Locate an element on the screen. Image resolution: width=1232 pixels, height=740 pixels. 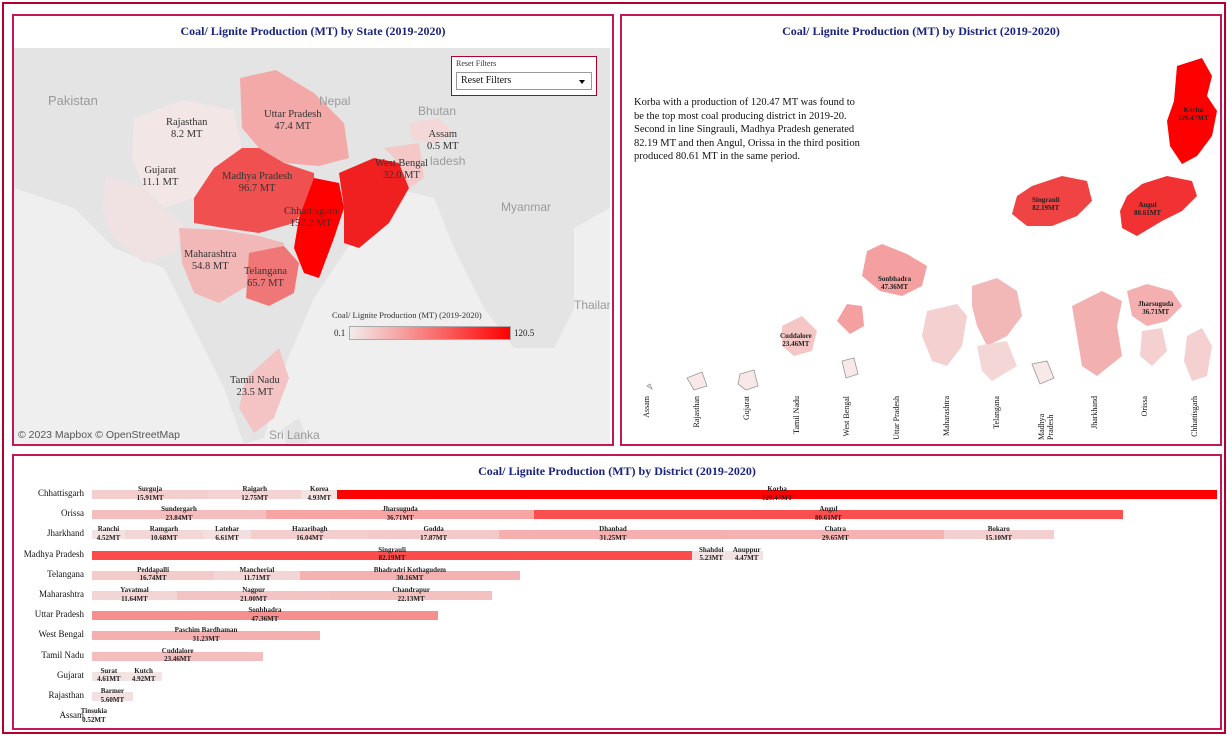
bar-label: Cuddalore 23.46MT is located at coordinates (177, 655).